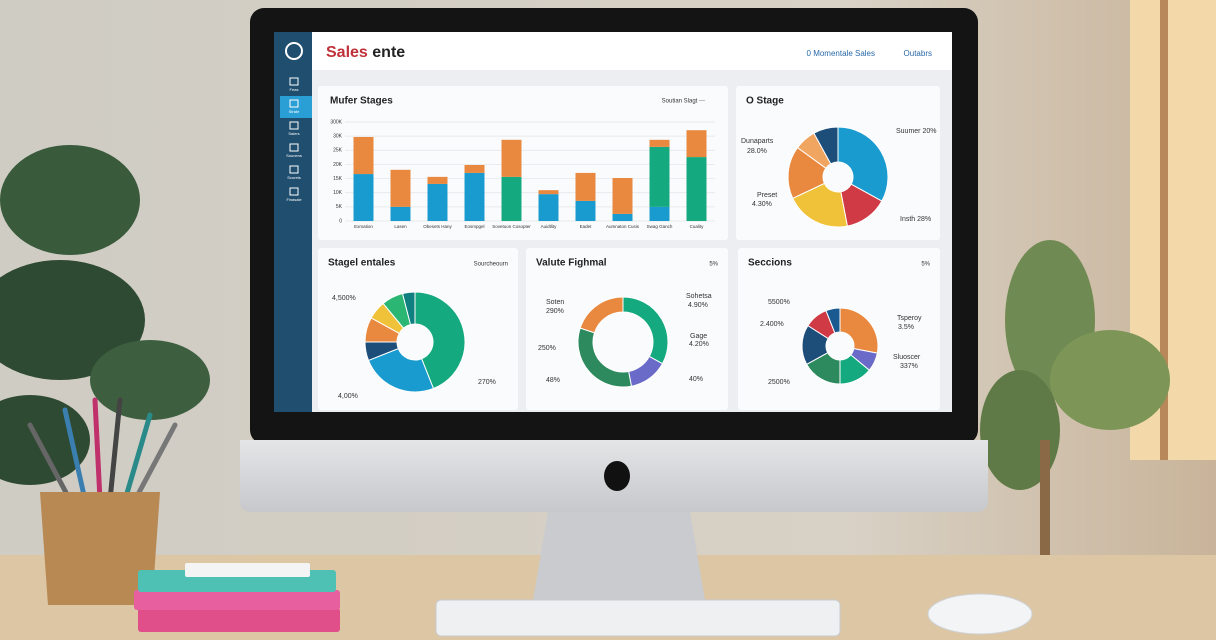 The image size is (1216, 640). I want to click on x-tick-label: Aumnaton Cusis, so click(623, 226).